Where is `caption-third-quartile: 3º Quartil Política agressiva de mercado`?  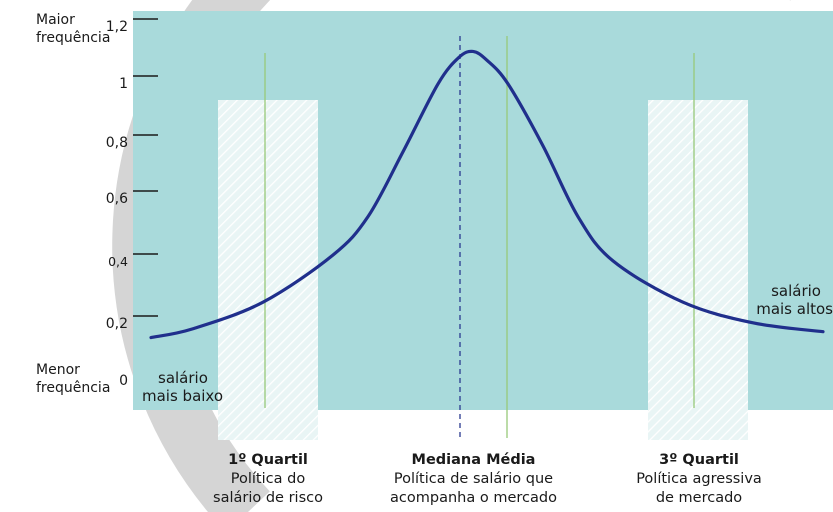
caption-third-quartile: 3º Quartil Política agressiva de mercado is located at coordinates (699, 479).